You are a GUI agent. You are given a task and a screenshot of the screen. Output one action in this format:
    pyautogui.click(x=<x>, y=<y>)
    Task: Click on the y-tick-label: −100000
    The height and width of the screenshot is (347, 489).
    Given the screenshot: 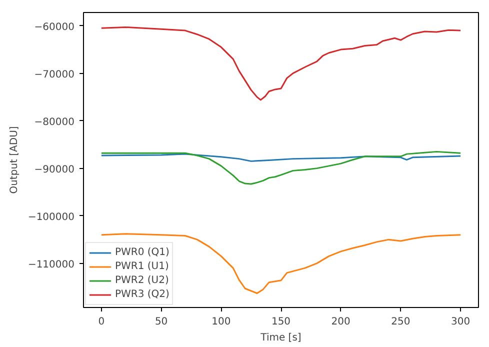 What is the action you would take?
    pyautogui.click(x=51, y=217)
    